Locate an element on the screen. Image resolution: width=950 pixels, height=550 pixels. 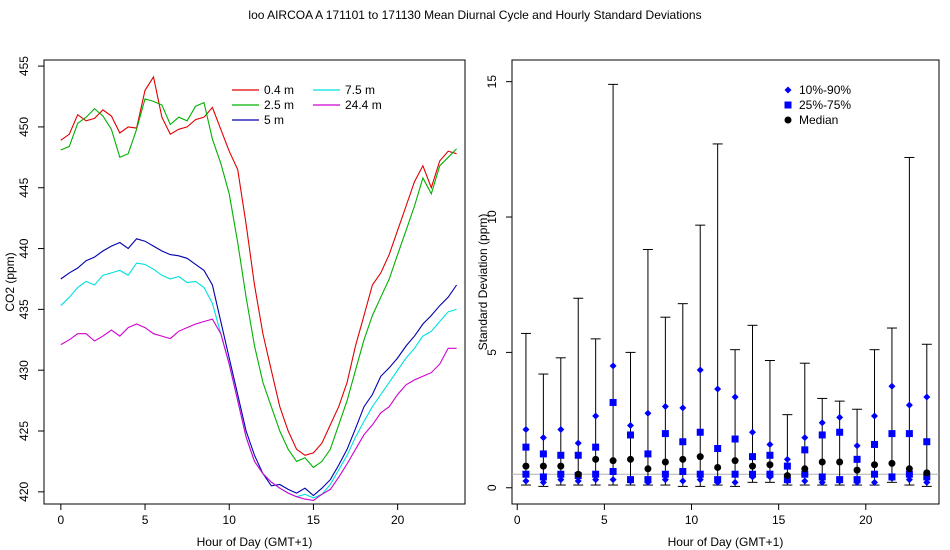
y-tick-label: 5 is located at coordinates (492, 352).